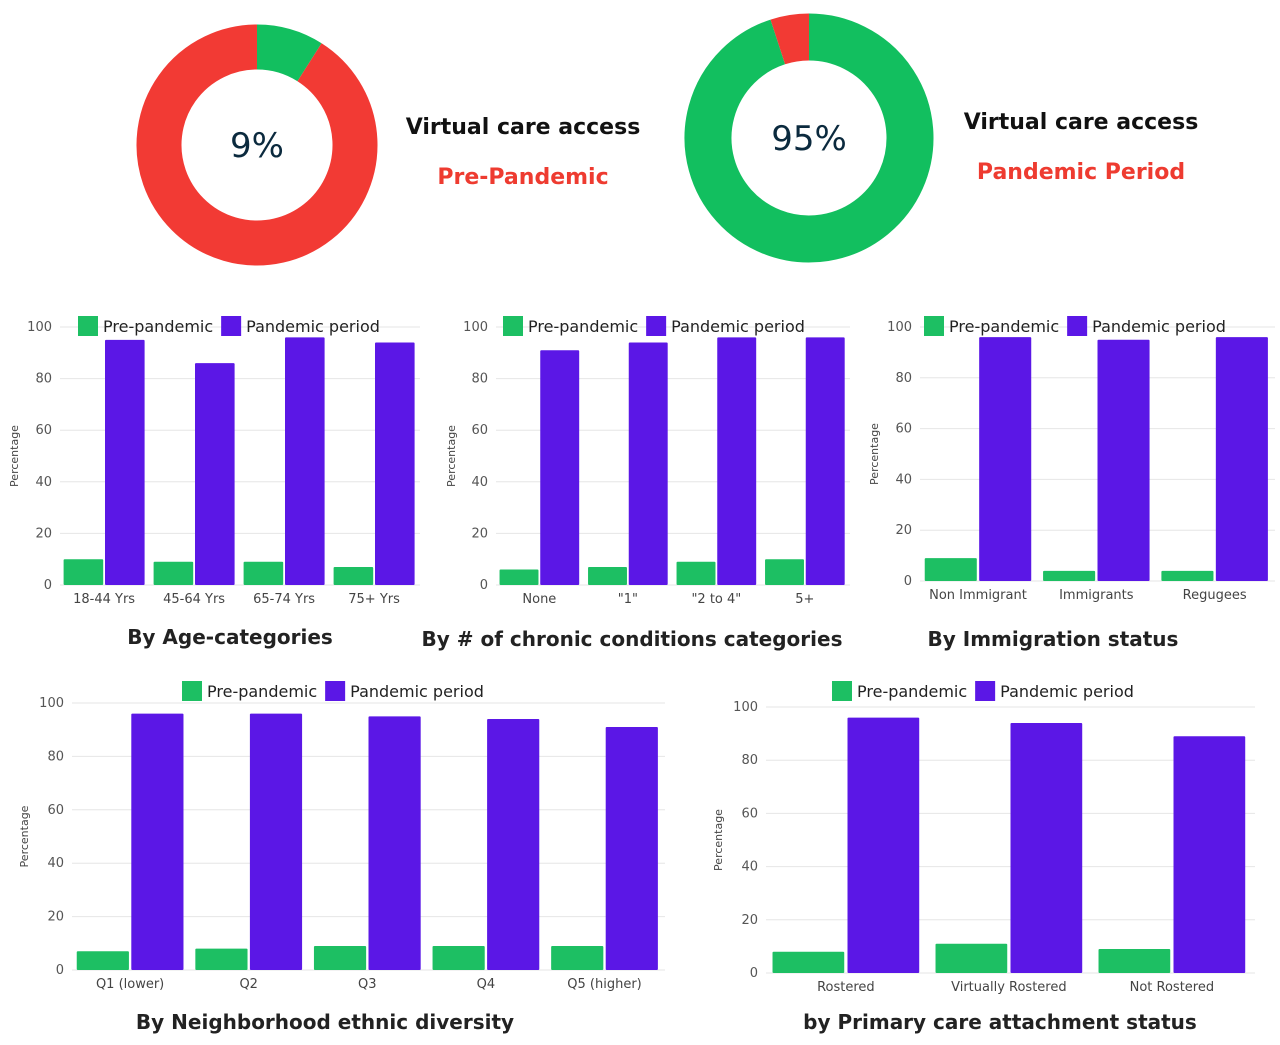  Describe the element at coordinates (804, 599) in the screenshot. I see `x-category-label: 5+` at that location.